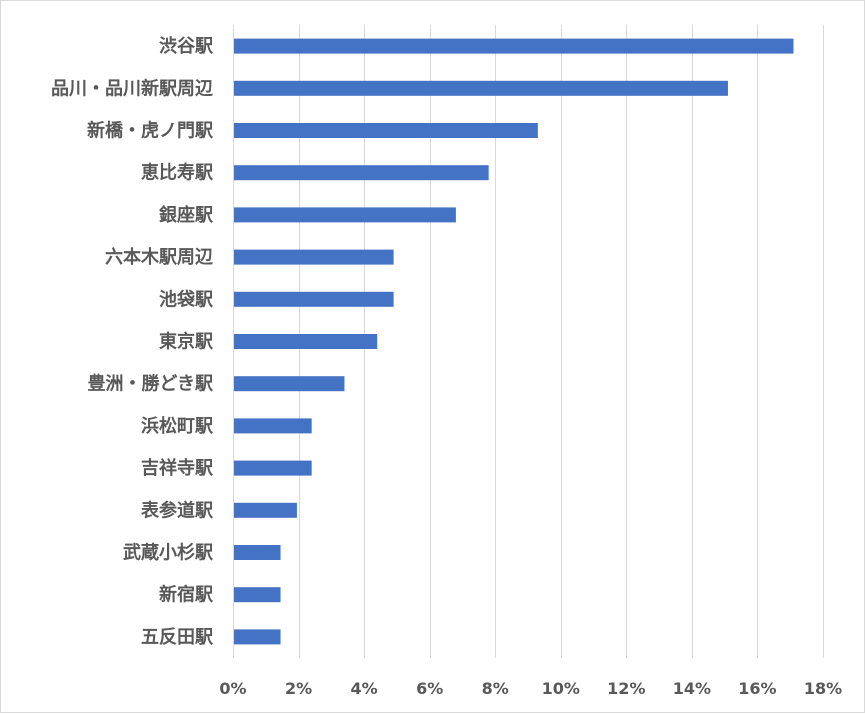 This screenshot has width=865, height=714. Describe the element at coordinates (177, 426) in the screenshot. I see `category-label: 浜松町駅` at that location.